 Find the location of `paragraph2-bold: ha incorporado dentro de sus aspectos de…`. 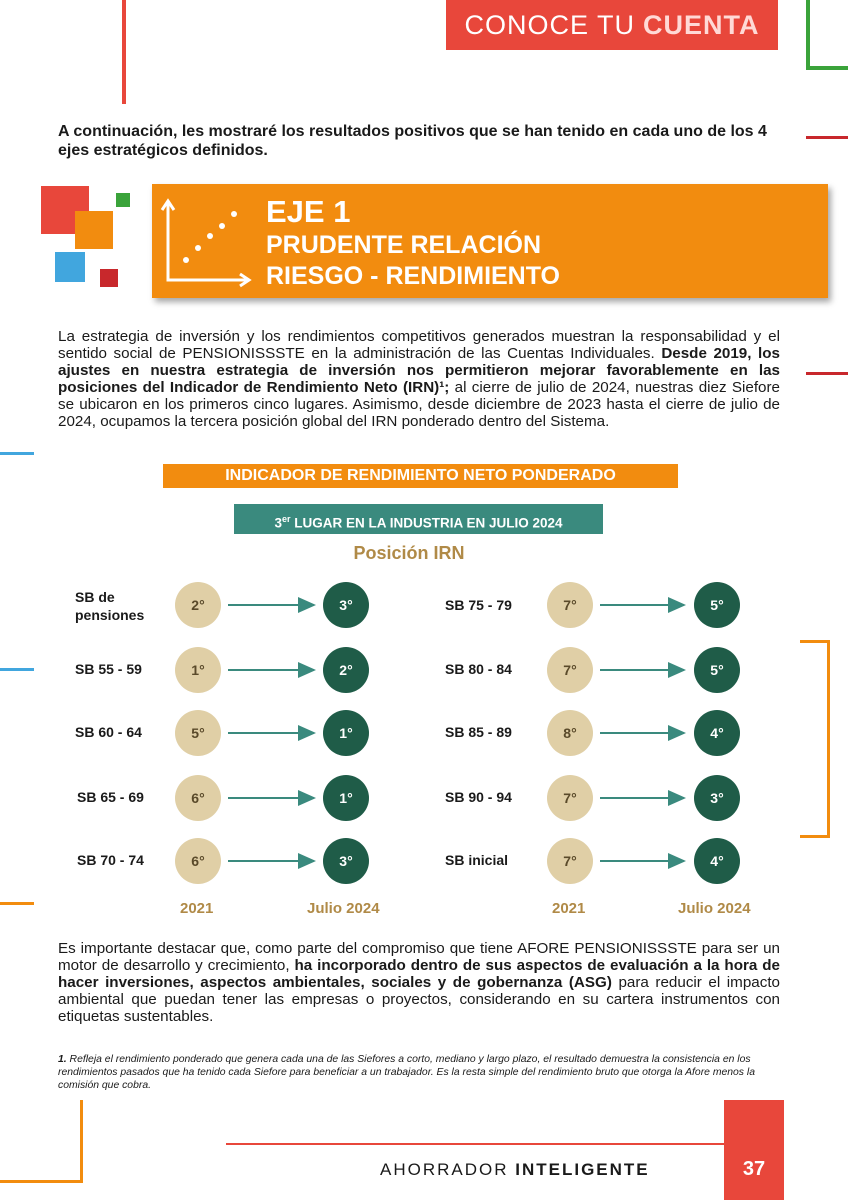

paragraph2-bold: ha incorporado dentro de sus aspectos de… is located at coordinates (419, 974).